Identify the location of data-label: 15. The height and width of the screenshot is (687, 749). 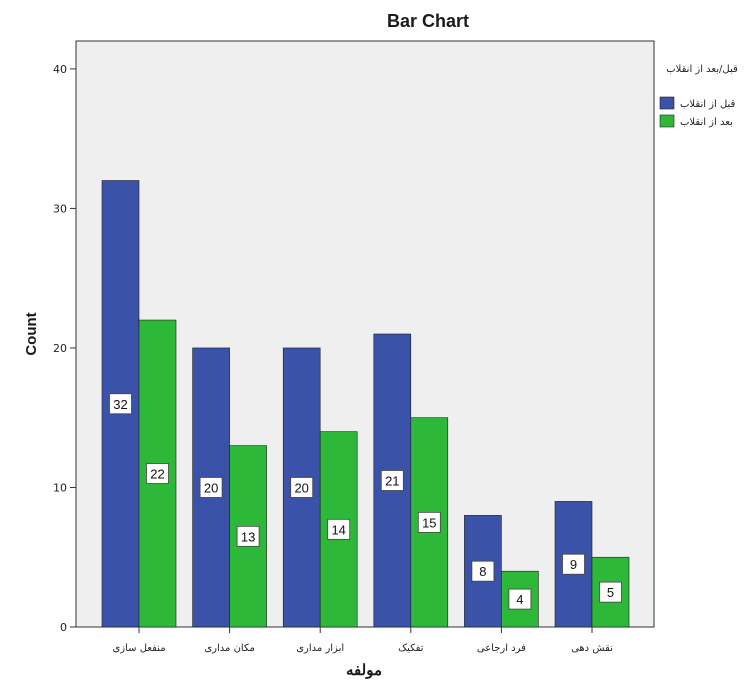
(429, 522).